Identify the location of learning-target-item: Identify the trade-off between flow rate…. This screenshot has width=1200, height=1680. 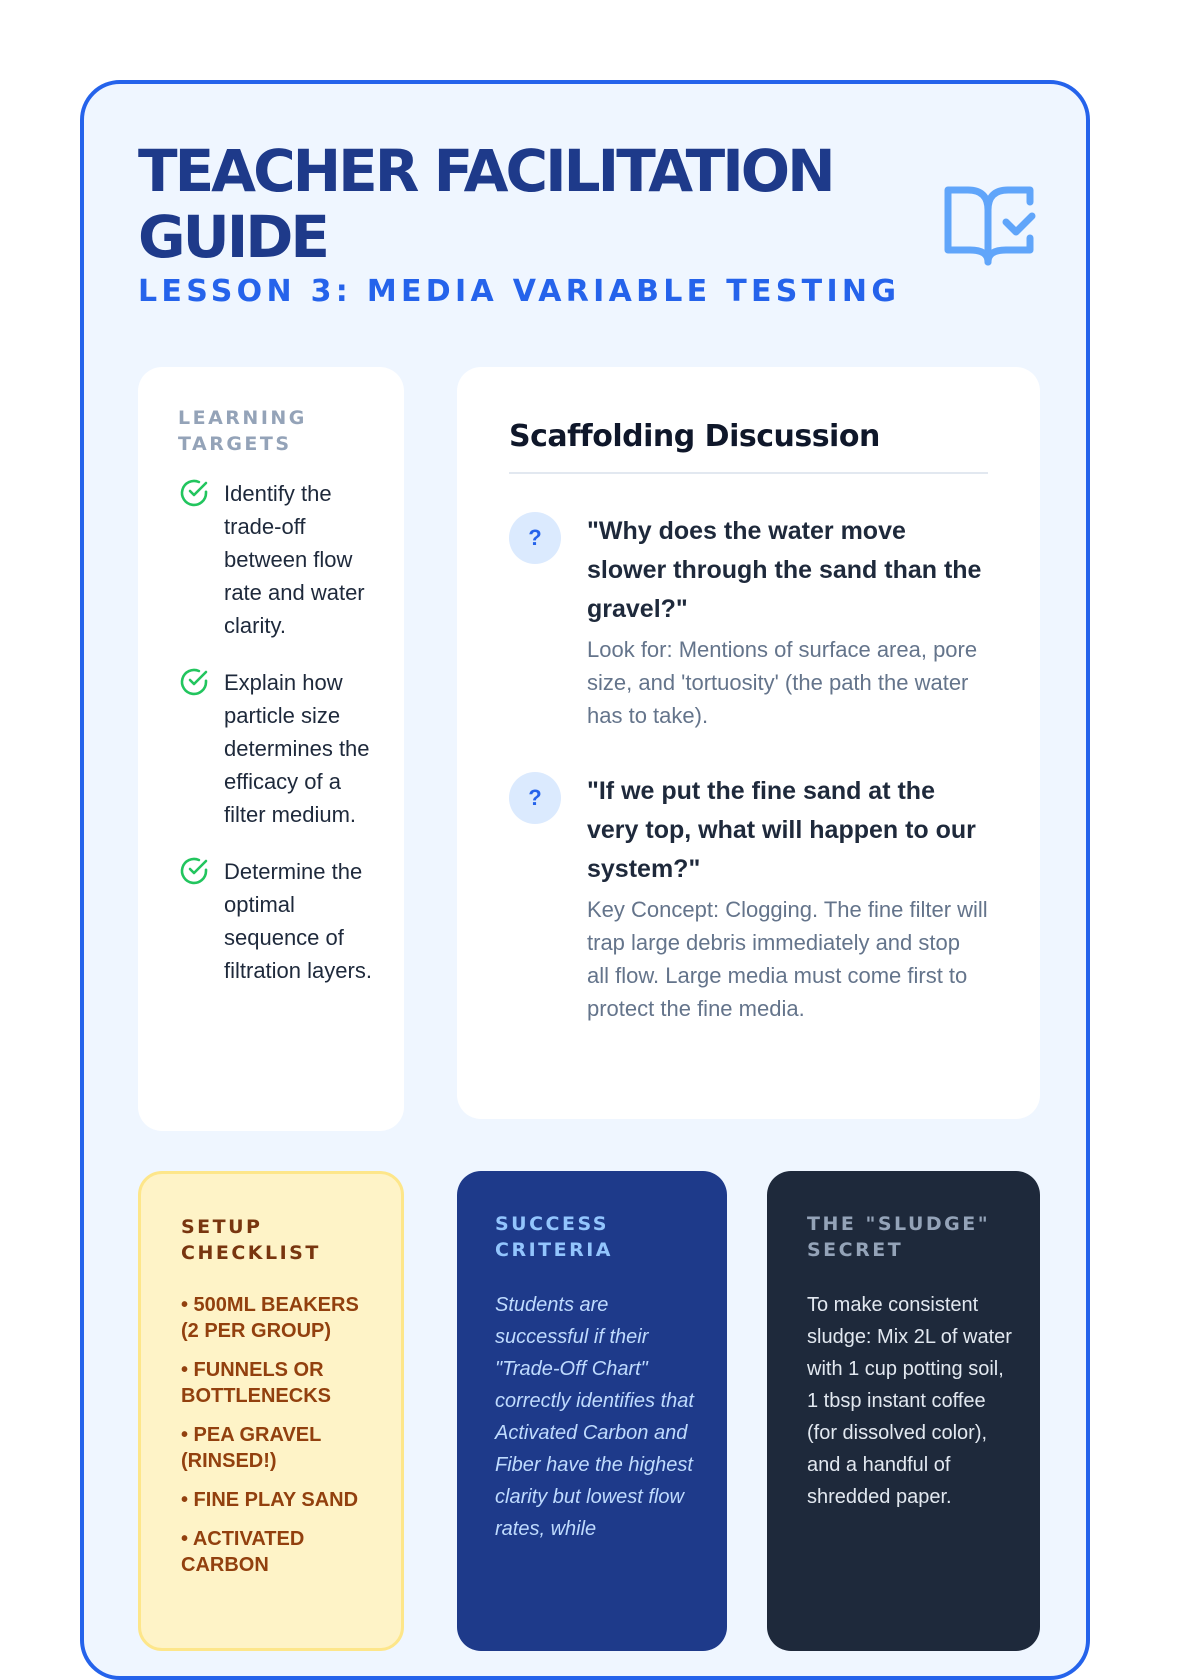
(276, 559).